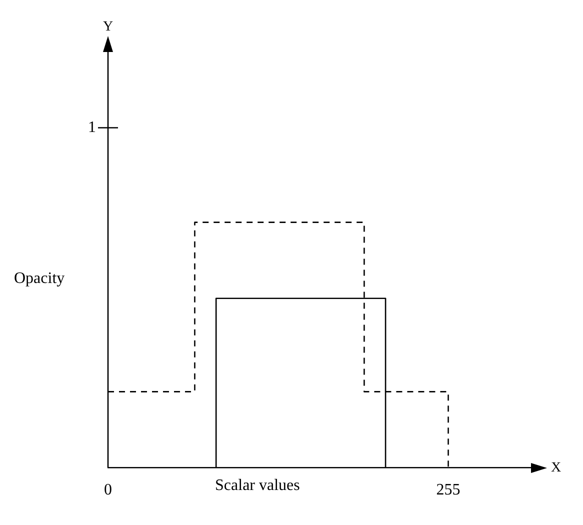 This screenshot has height=525, width=583. Describe the element at coordinates (257, 485) in the screenshot. I see `x-axis-title: Scalar values` at that location.